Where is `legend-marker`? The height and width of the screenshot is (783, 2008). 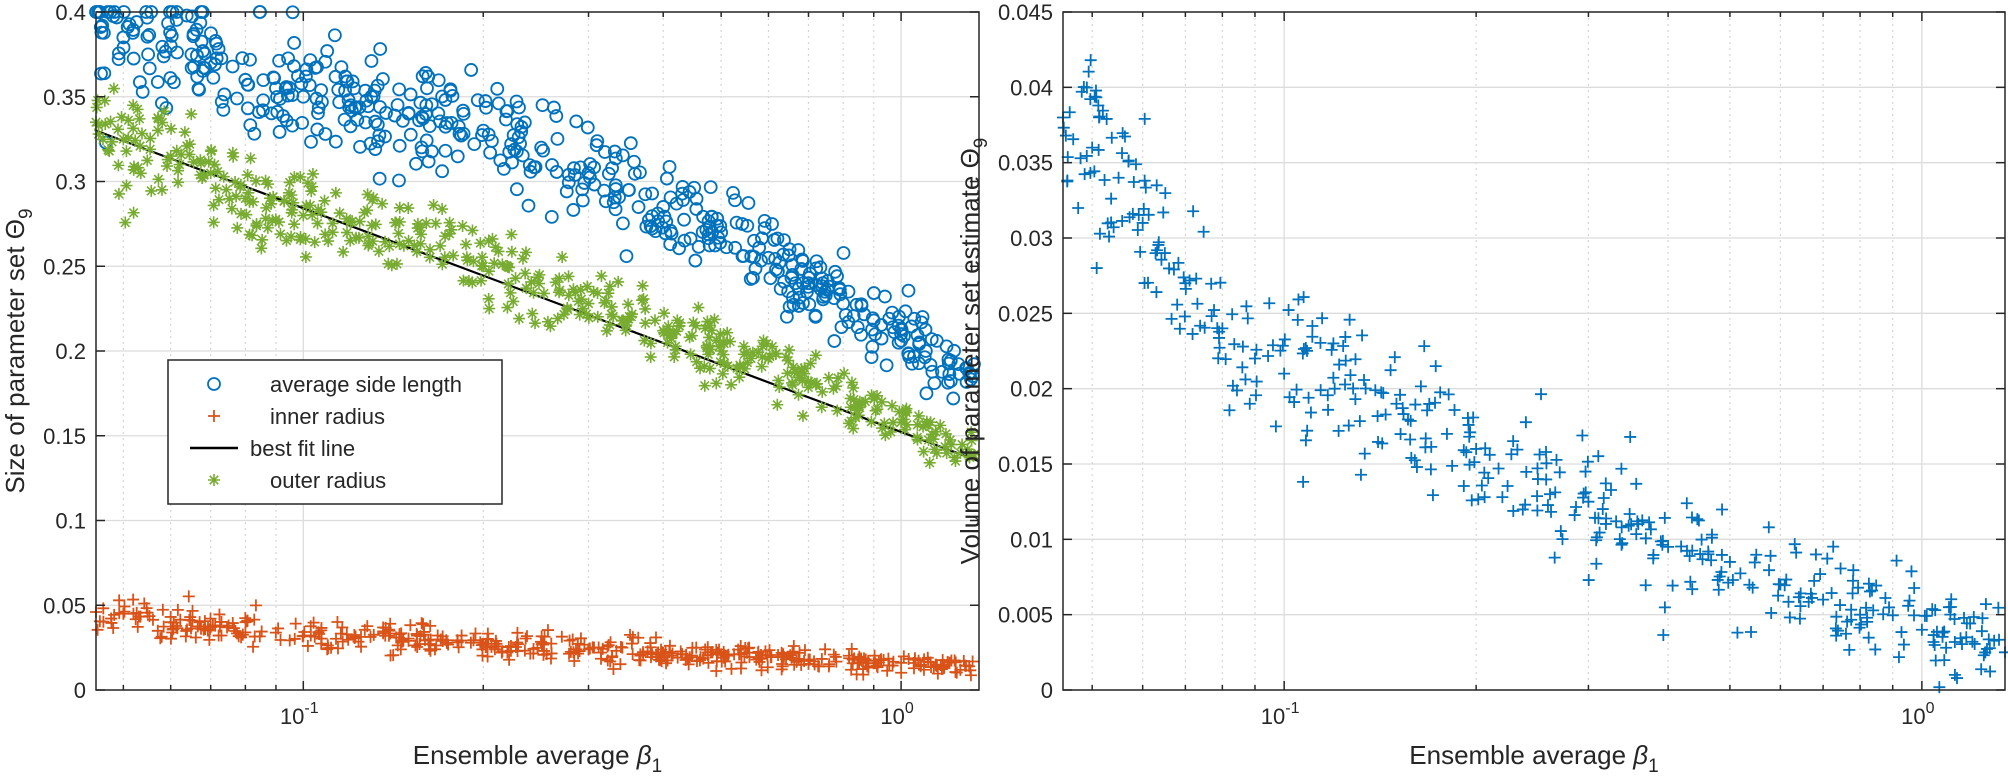
legend-marker is located at coordinates (214, 480).